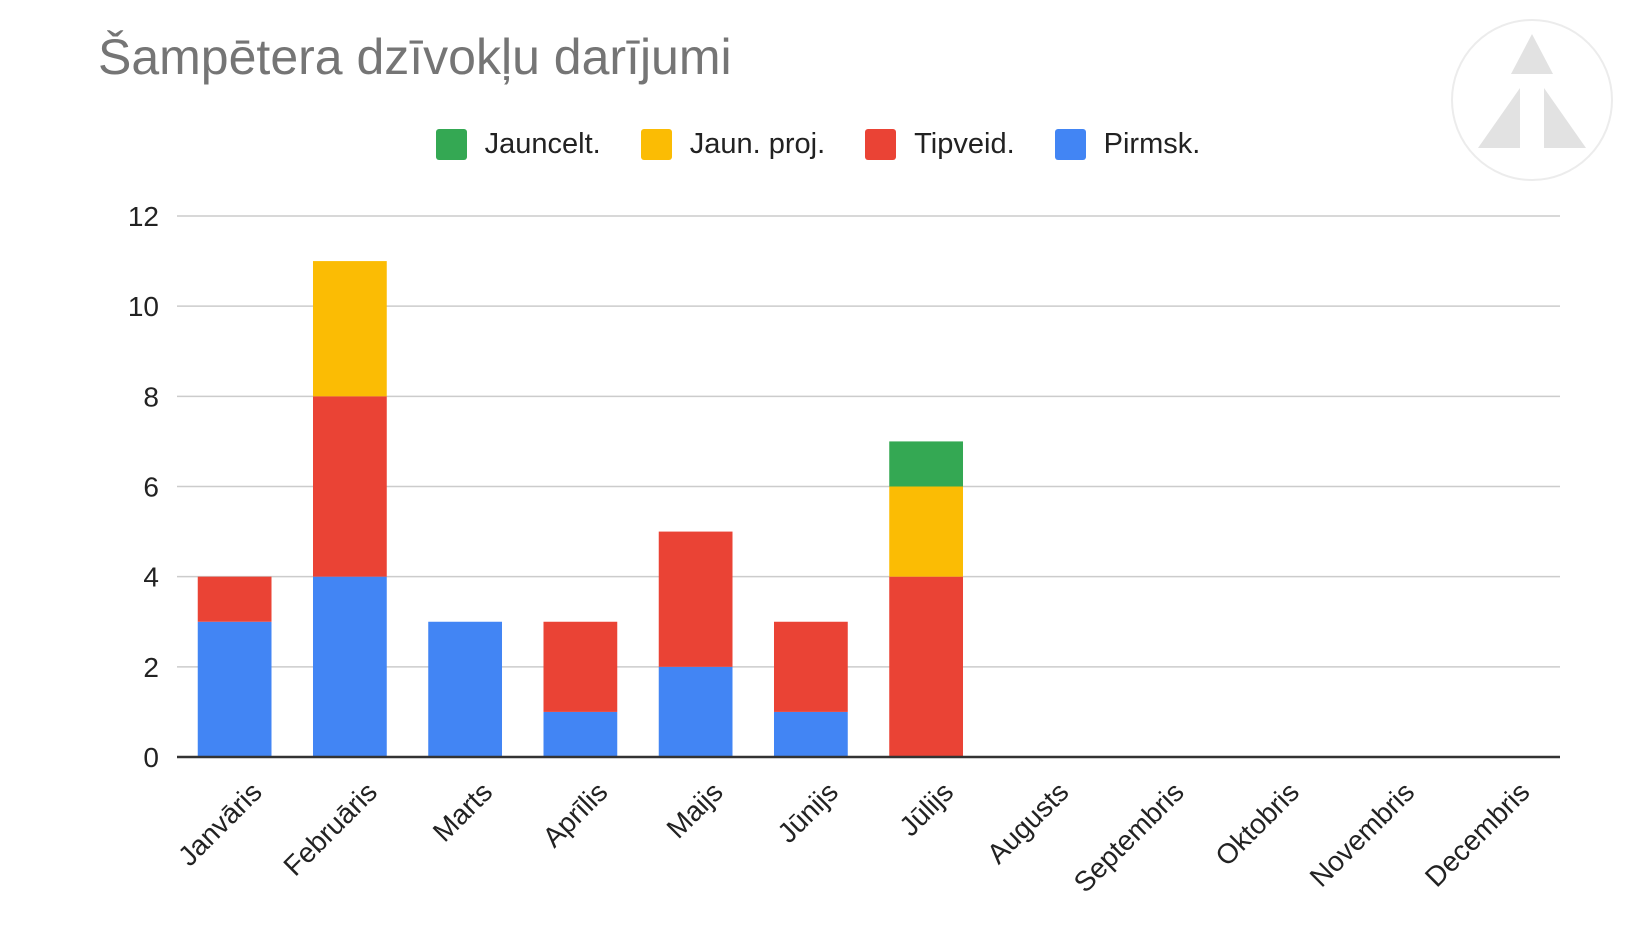 The height and width of the screenshot is (926, 1636). What do you see at coordinates (143, 306) in the screenshot?
I see `y-tick-label: 10` at bounding box center [143, 306].